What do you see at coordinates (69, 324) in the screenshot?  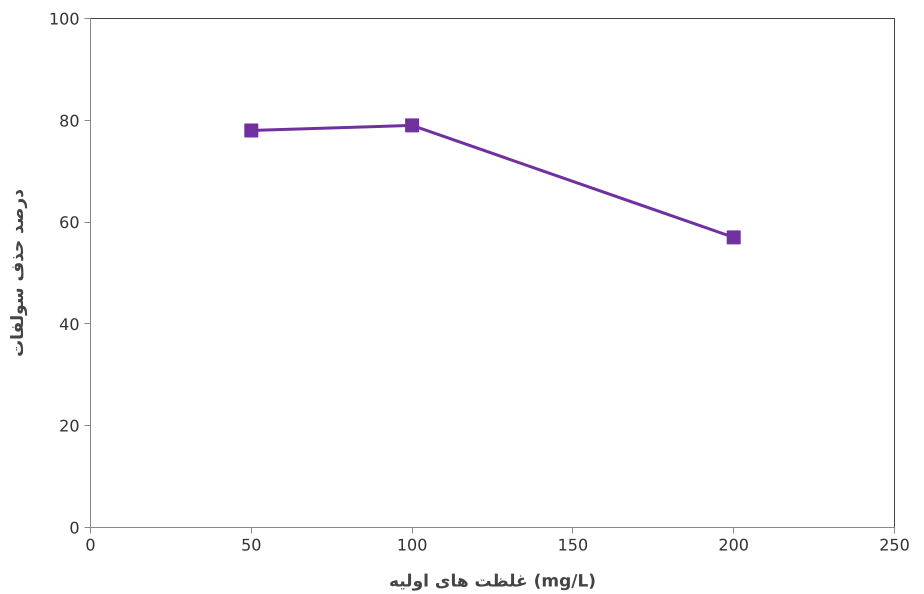 I see `y-tick-label: 40` at bounding box center [69, 324].